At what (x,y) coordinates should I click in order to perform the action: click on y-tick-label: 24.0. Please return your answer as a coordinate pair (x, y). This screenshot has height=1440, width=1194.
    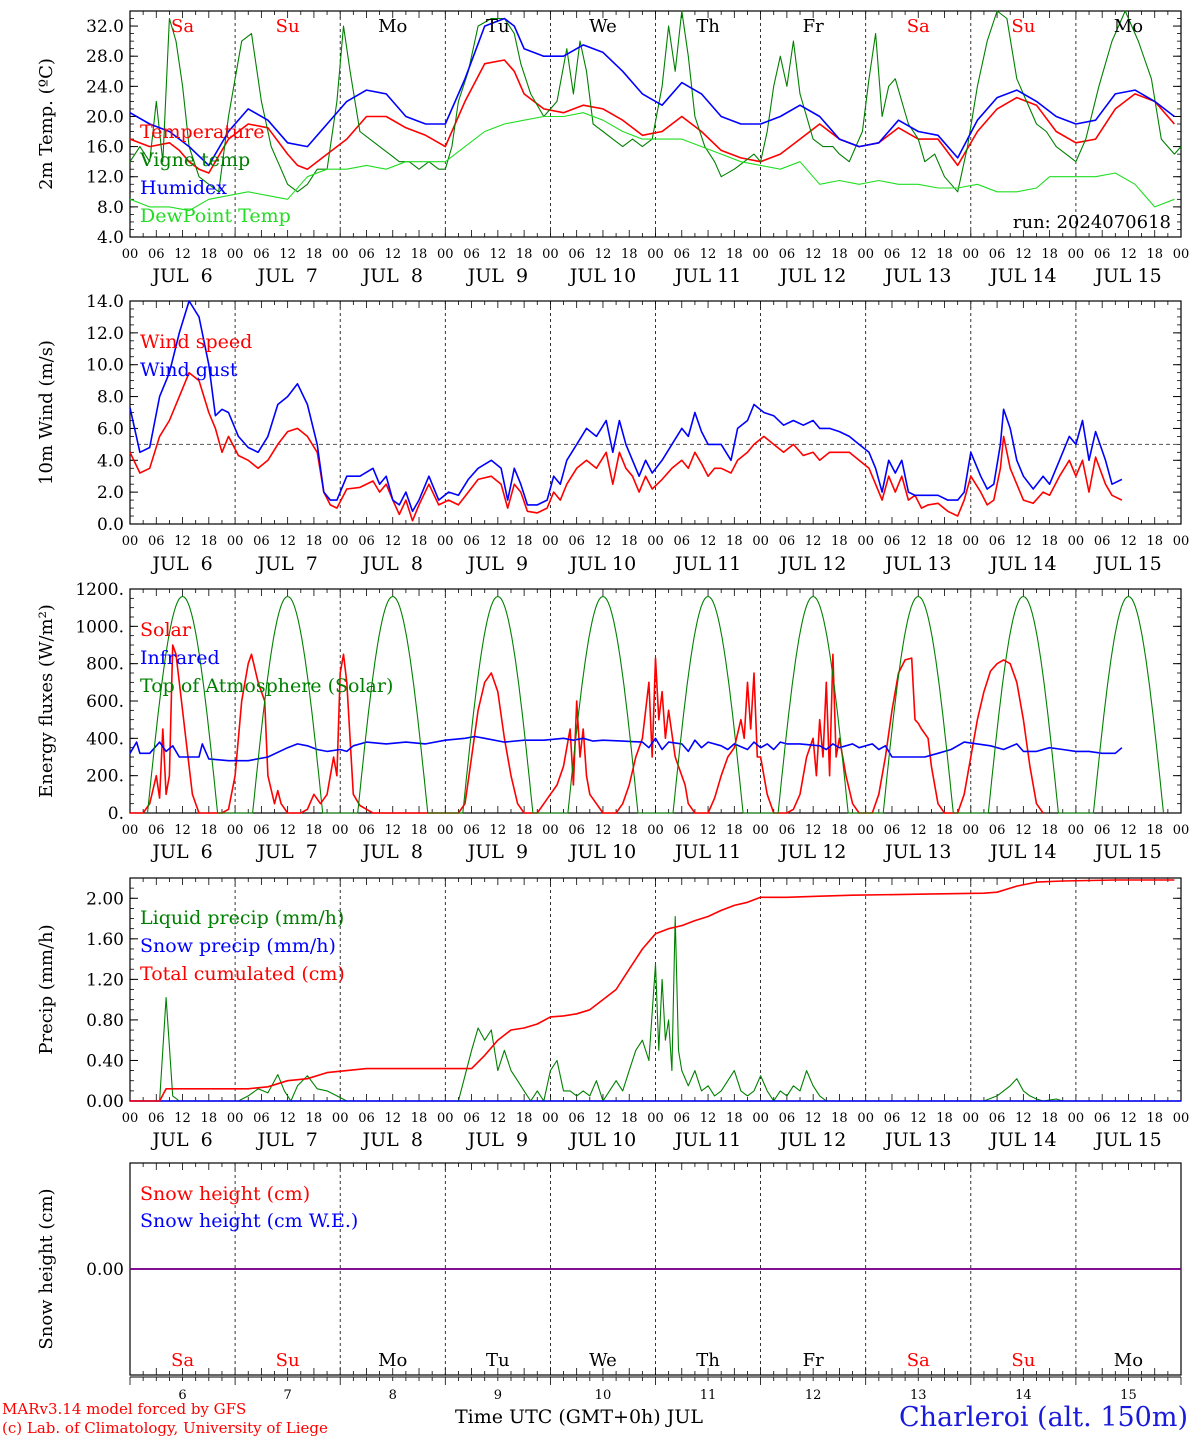
    Looking at the image, I should click on (105, 87).